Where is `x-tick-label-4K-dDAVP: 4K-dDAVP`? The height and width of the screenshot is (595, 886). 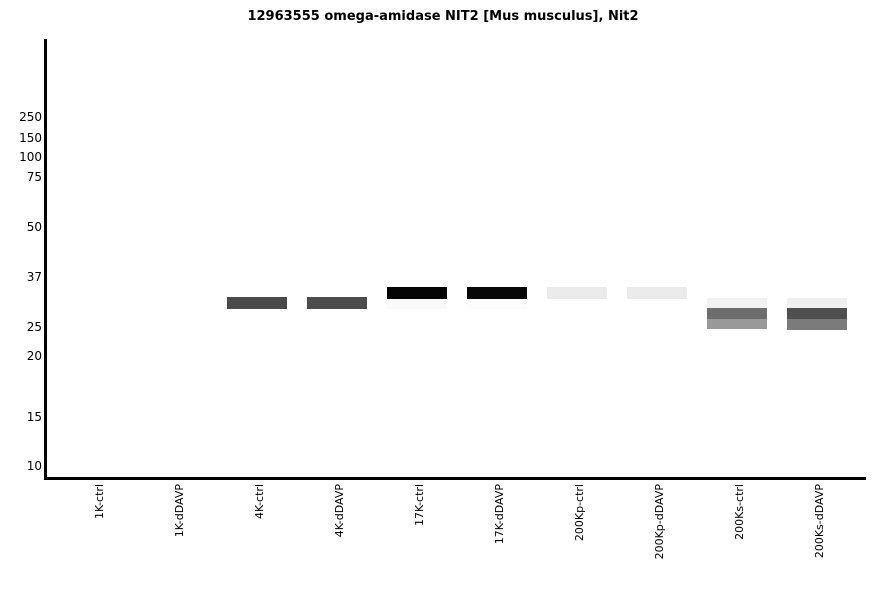 x-tick-label-4K-dDAVP: 4K-dDAVP is located at coordinates (339, 511).